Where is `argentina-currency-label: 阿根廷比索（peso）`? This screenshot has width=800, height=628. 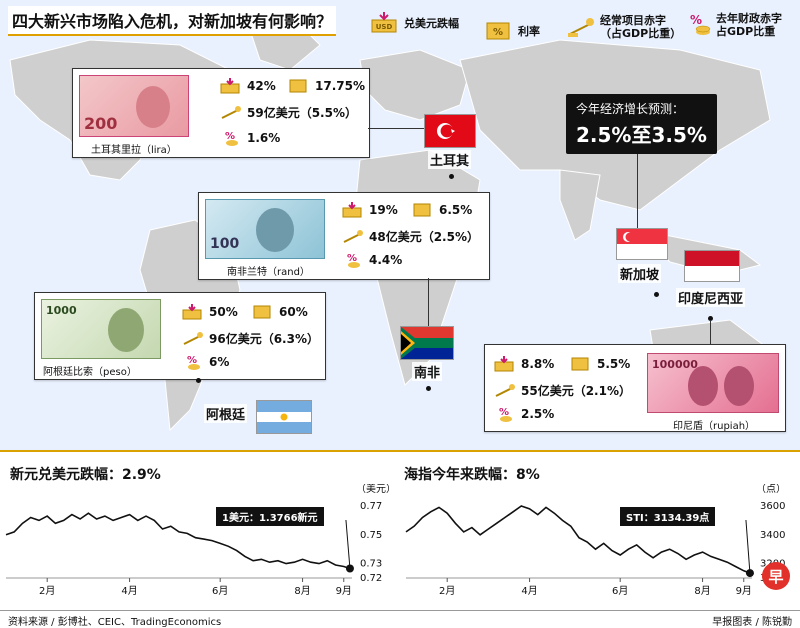
argentina-currency-label: 阿根廷比索（peso） is located at coordinates (90, 372).